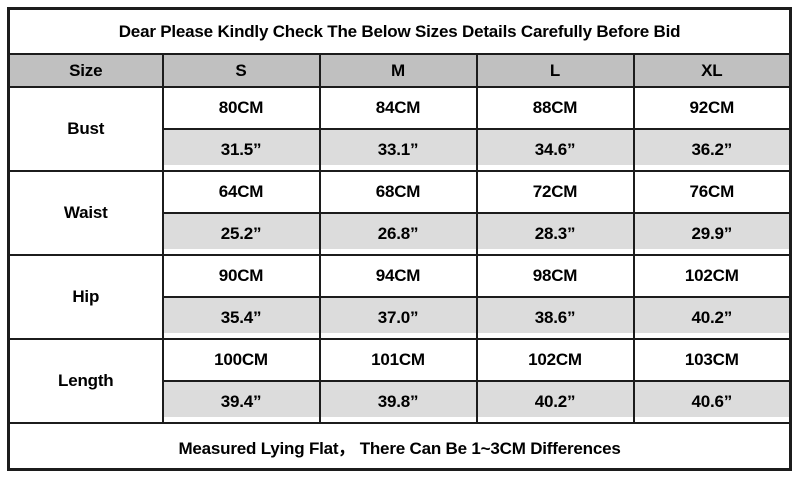  I want to click on table-row-bust-inch: 31.5” 33.1” 34.6” 36.2”, so click(400, 150).